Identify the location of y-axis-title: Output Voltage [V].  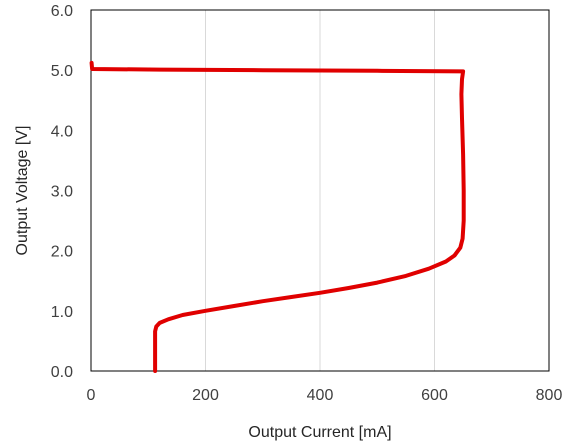
(22, 191).